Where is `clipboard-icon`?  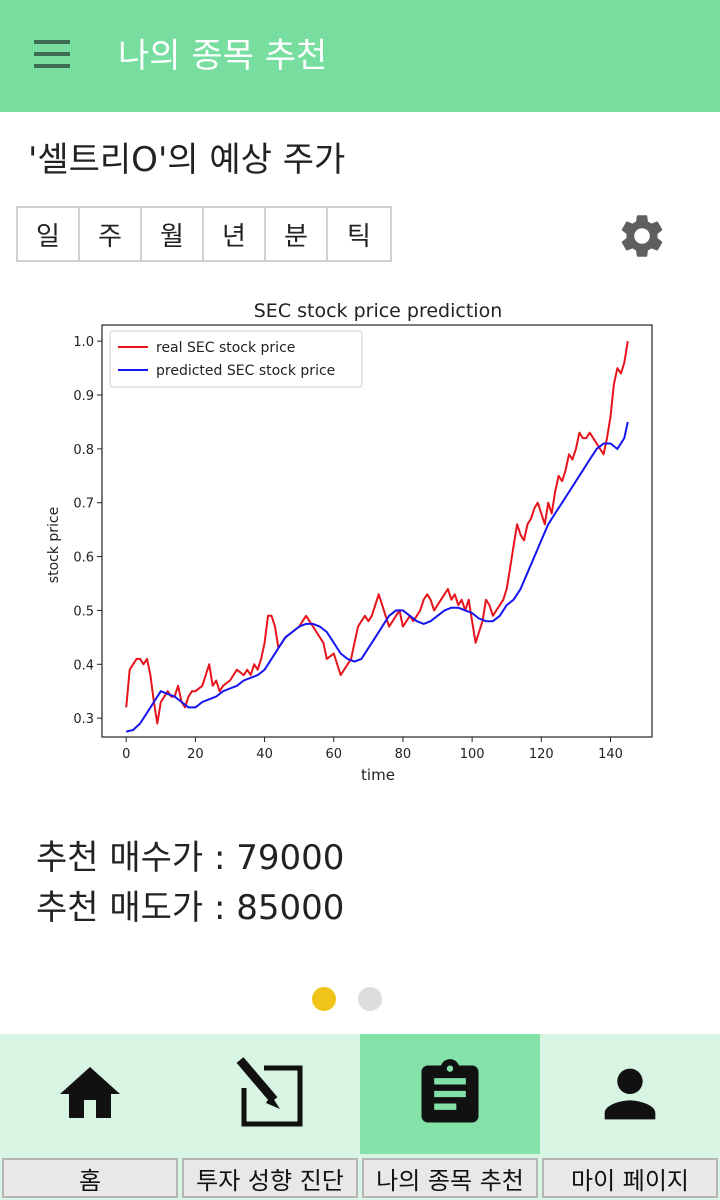 clipboard-icon is located at coordinates (450, 1091).